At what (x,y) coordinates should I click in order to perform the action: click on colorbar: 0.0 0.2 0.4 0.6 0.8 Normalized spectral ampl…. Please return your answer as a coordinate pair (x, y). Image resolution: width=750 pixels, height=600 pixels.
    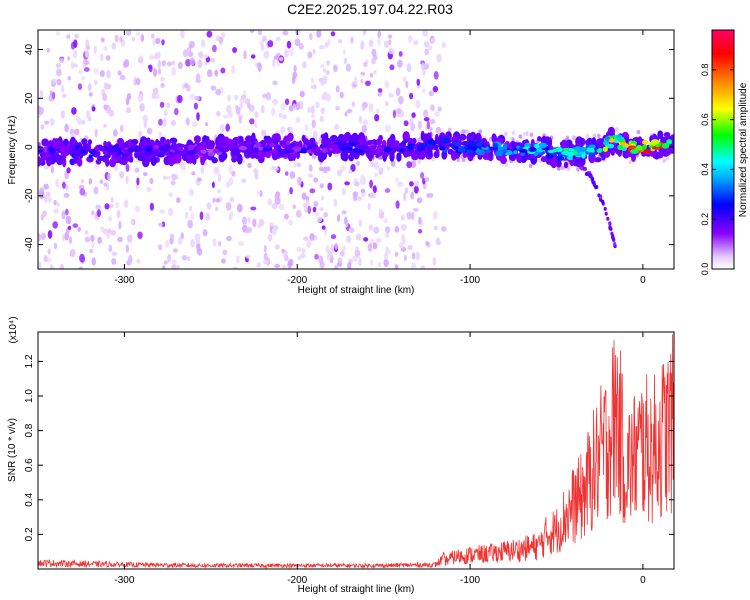
    Looking at the image, I should click on (724, 152).